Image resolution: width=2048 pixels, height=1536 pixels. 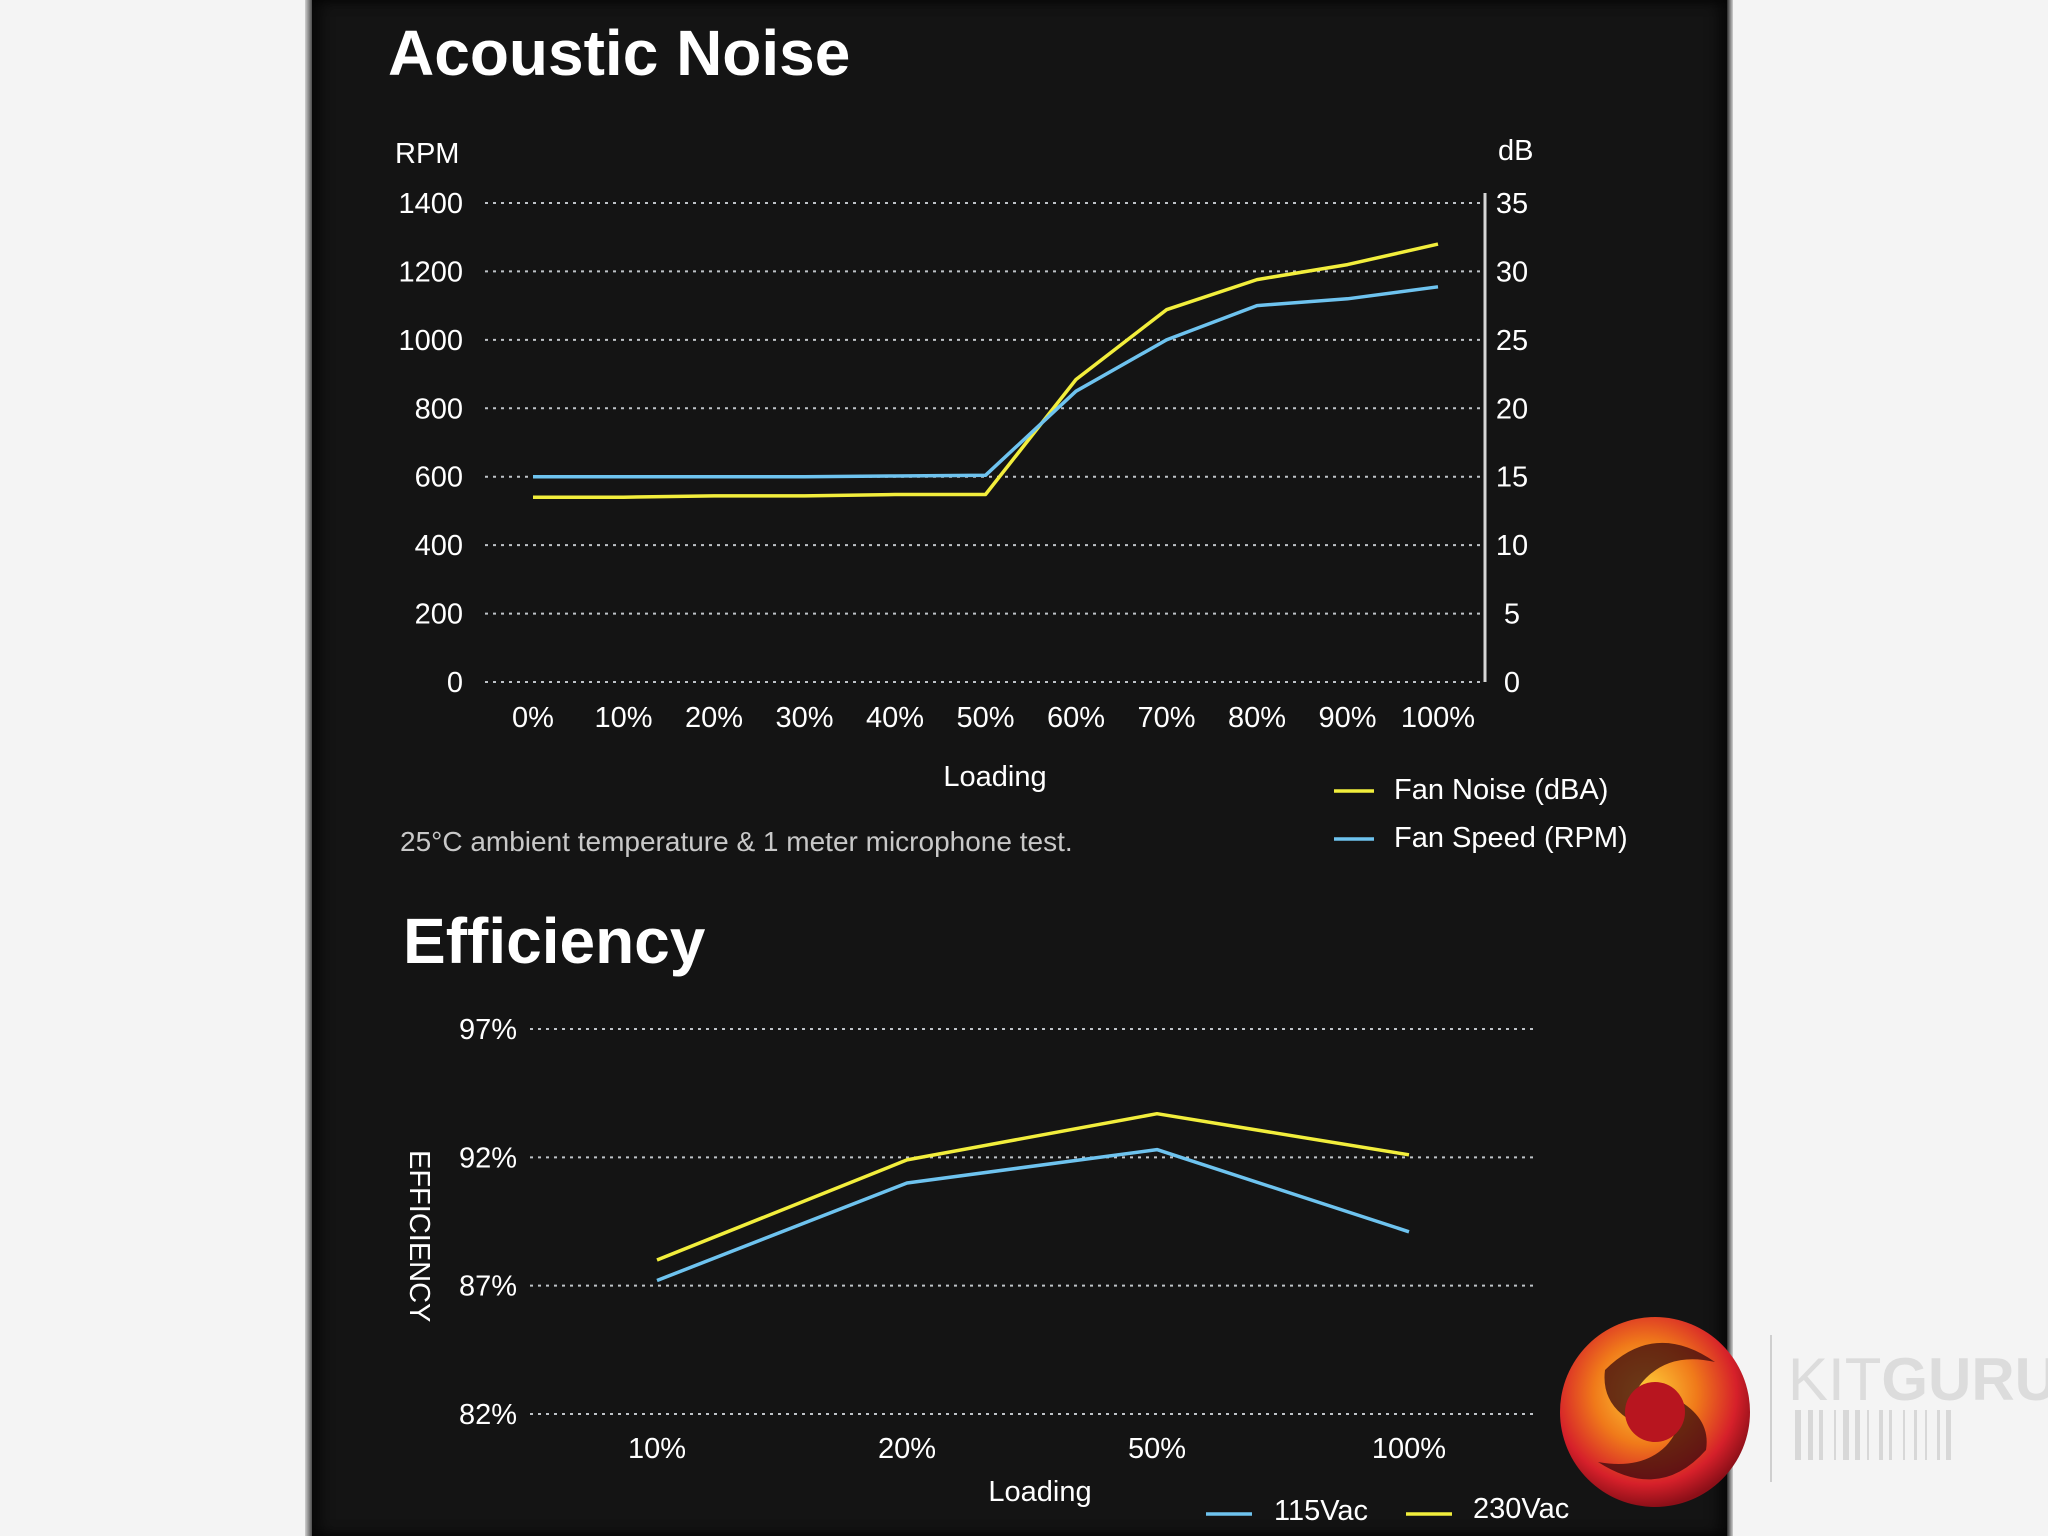 I want to click on acoustic-x-tick-label: 10%, so click(x=623, y=718).